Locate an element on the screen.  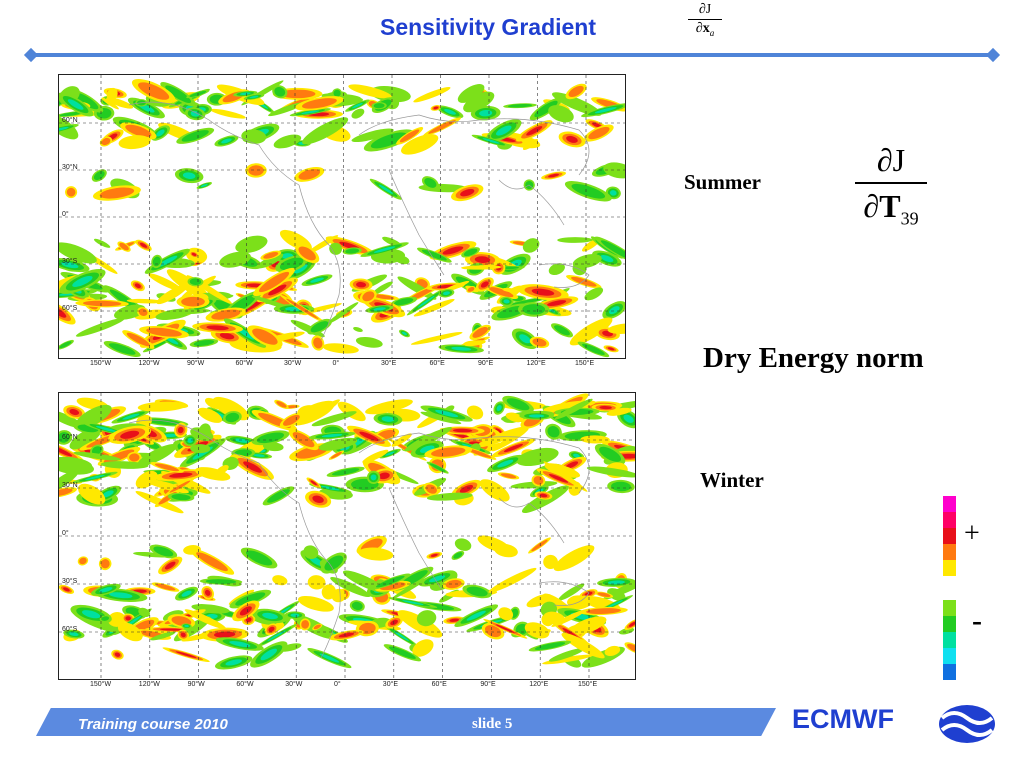
gradient-formula-denominator: ∂T39 is located at coordinates (891, 208).